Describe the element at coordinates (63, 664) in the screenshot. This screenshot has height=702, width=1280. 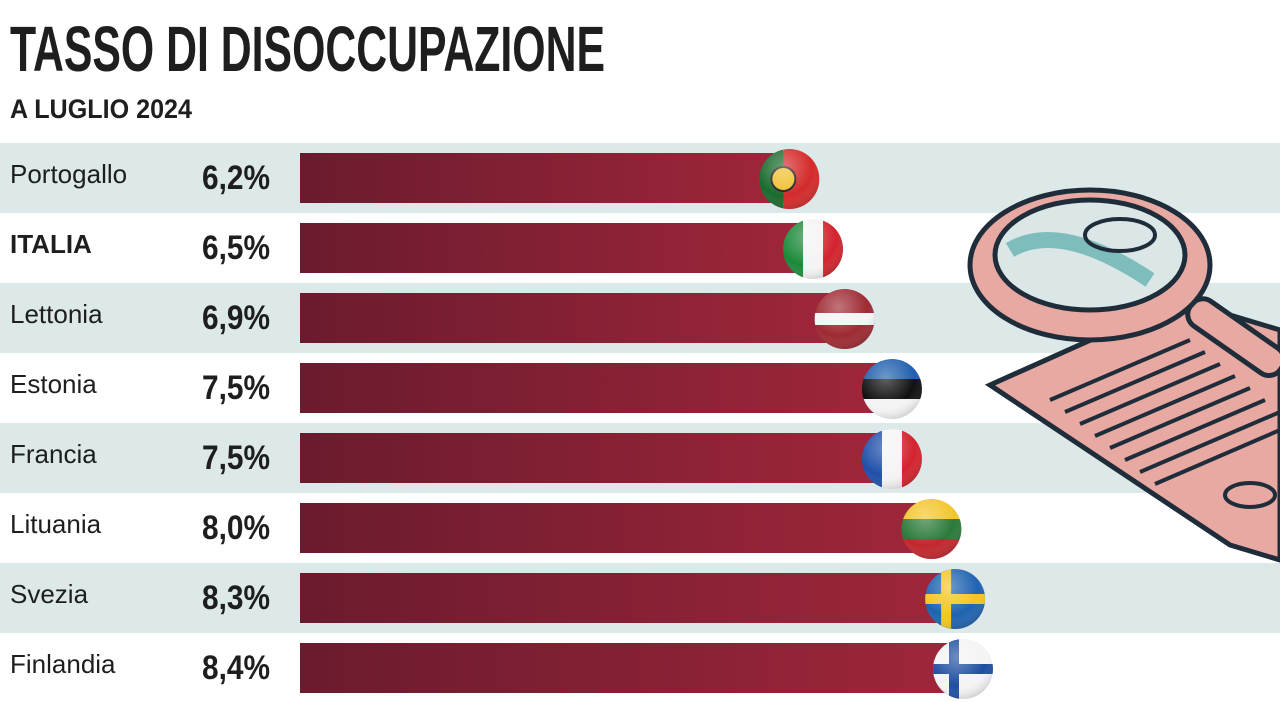
I see `category-label: Finlandia` at that location.